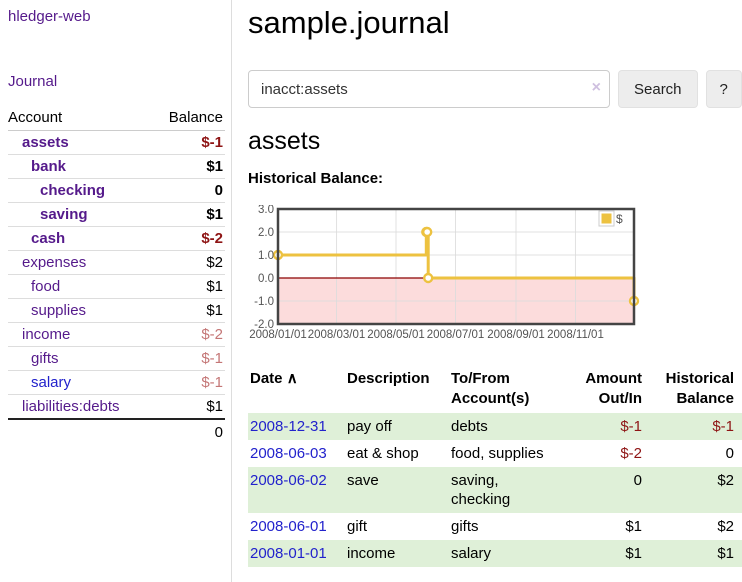 The image size is (742, 582). What do you see at coordinates (369, 426) in the screenshot?
I see `transaction-description: pay off` at bounding box center [369, 426].